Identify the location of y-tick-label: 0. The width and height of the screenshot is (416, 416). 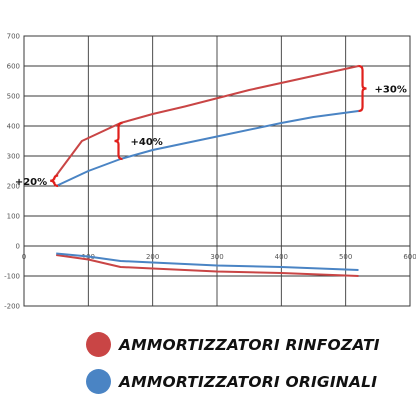
(18, 247).